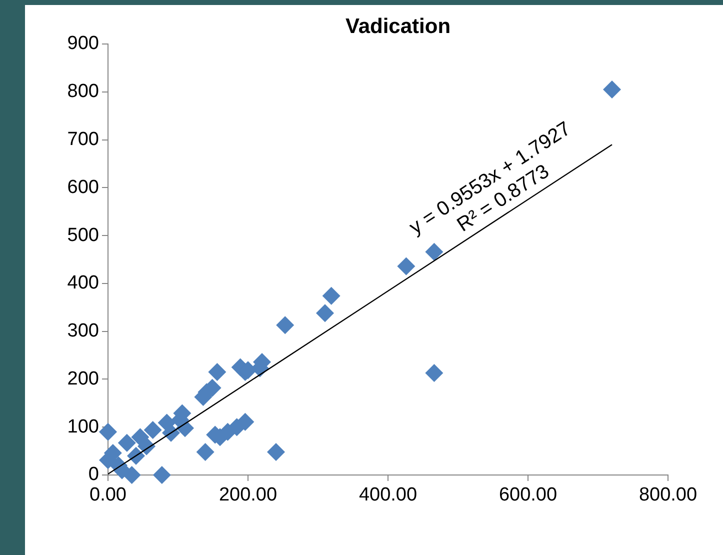 The image size is (723, 555). Describe the element at coordinates (83, 235) in the screenshot. I see `y-tick-label: 500` at that location.